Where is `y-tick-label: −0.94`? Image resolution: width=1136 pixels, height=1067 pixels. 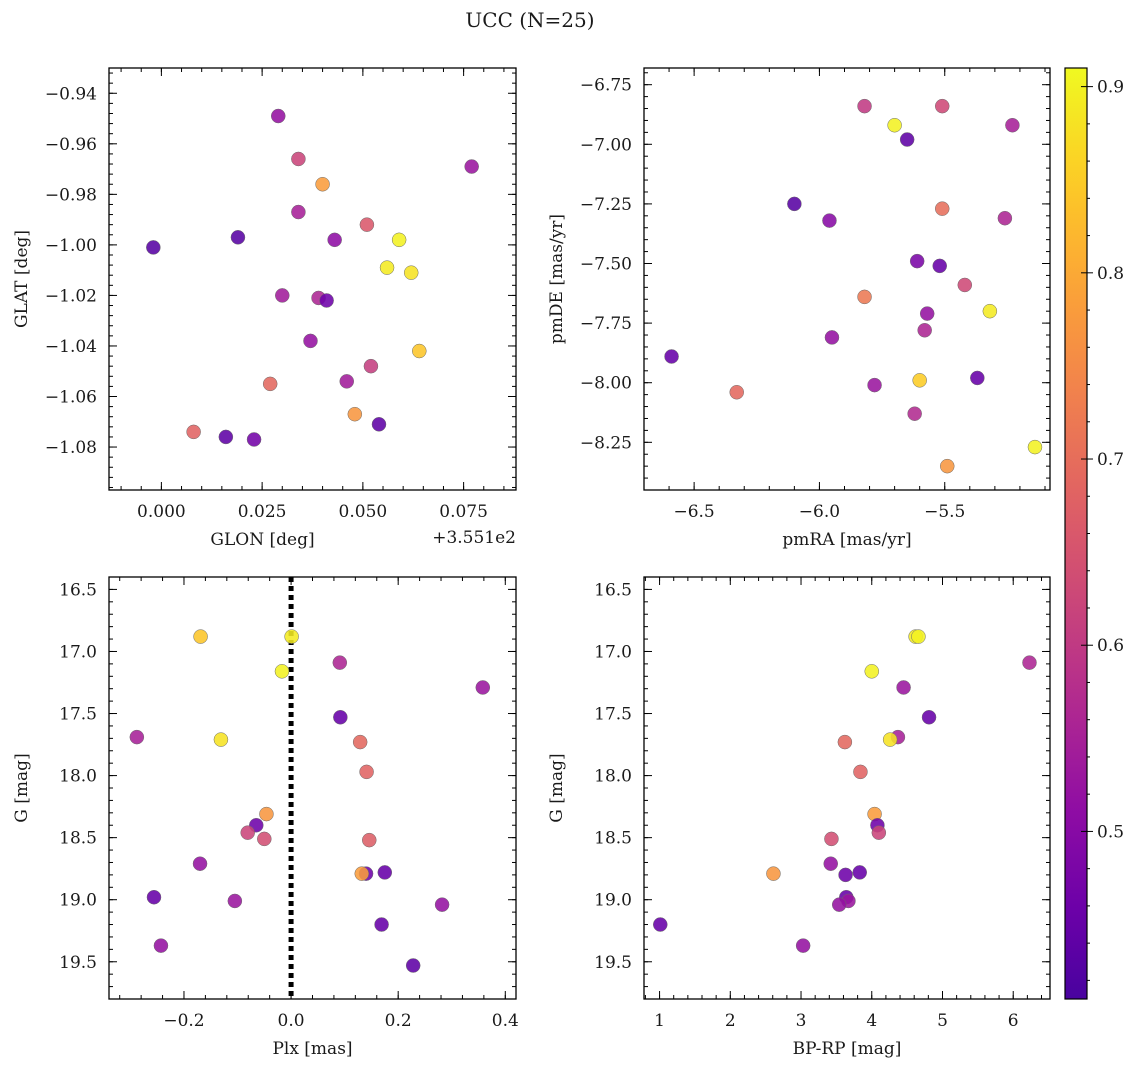
y-tick-label: −0.94 is located at coordinates (71, 94).